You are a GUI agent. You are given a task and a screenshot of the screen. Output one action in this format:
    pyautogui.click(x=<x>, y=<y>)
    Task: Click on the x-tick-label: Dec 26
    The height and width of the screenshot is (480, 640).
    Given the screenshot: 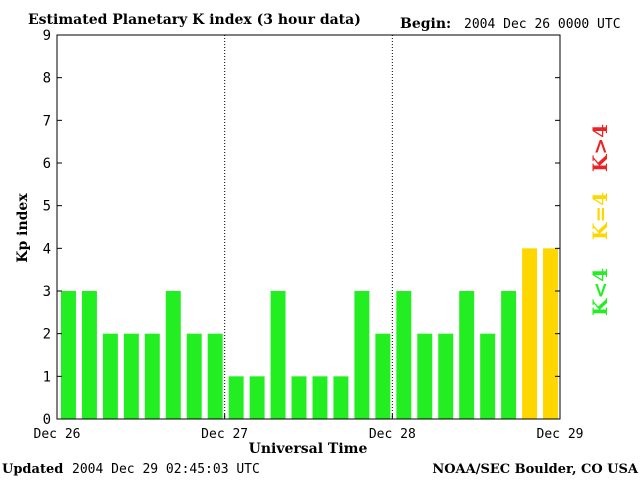 What is the action you would take?
    pyautogui.click(x=57, y=434)
    